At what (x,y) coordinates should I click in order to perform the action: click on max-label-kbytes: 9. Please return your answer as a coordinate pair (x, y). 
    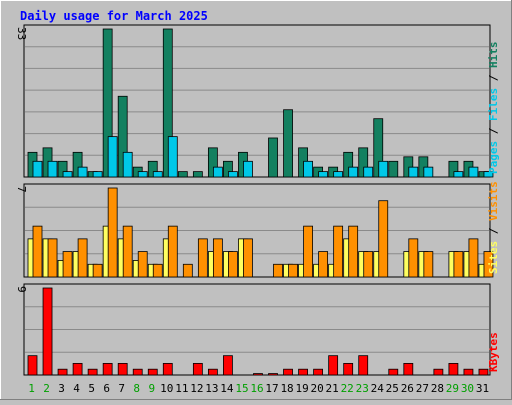
    Looking at the image, I should click on (21, 289).